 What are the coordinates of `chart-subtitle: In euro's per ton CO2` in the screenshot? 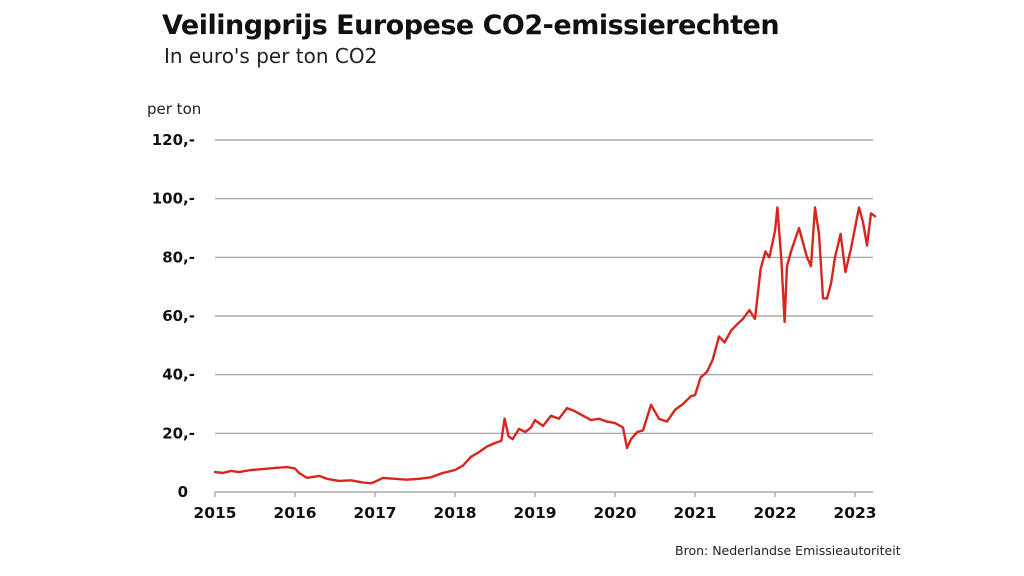 It's located at (271, 56).